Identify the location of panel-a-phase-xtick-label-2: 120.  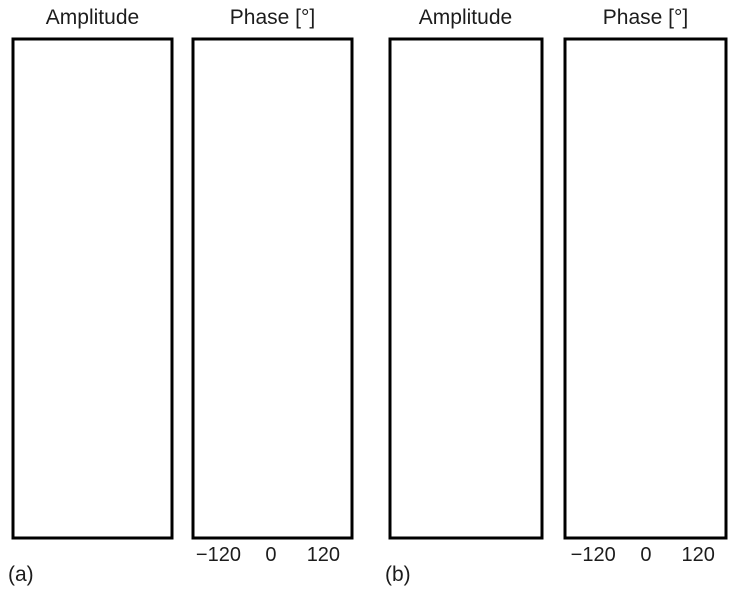
(323, 555).